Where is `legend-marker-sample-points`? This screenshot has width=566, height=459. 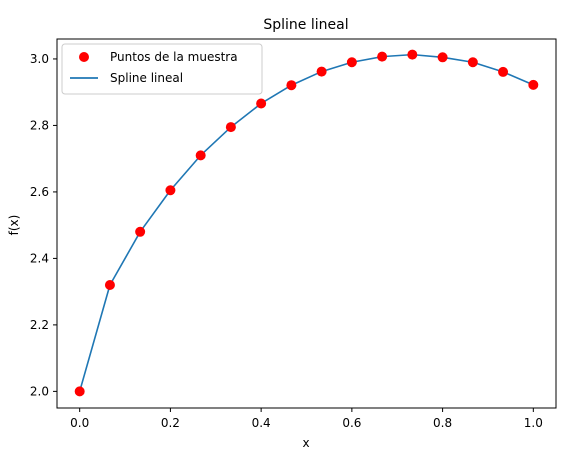 legend-marker-sample-points is located at coordinates (84, 57).